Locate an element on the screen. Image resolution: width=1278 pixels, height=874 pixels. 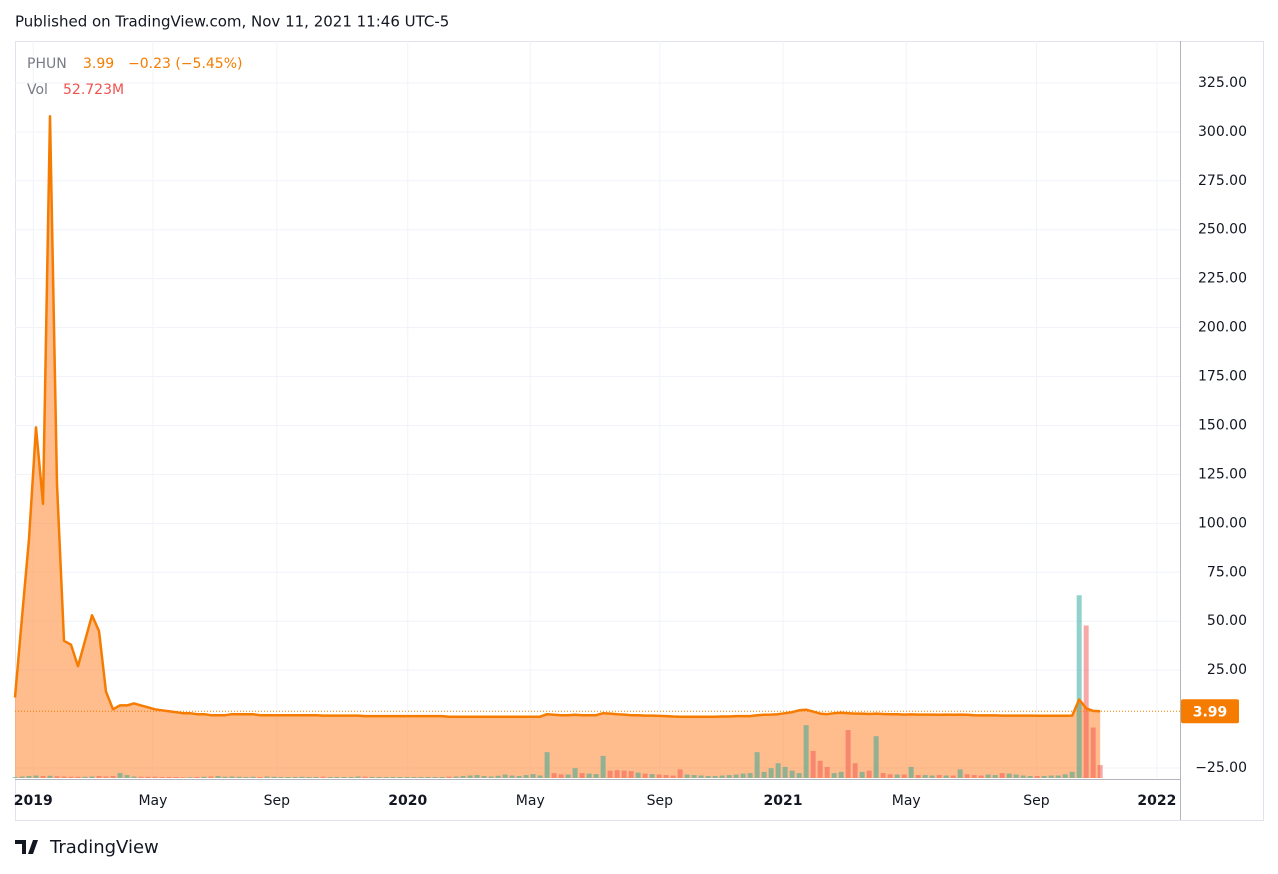
y-tick-label: 25.00 is located at coordinates (1227, 670).